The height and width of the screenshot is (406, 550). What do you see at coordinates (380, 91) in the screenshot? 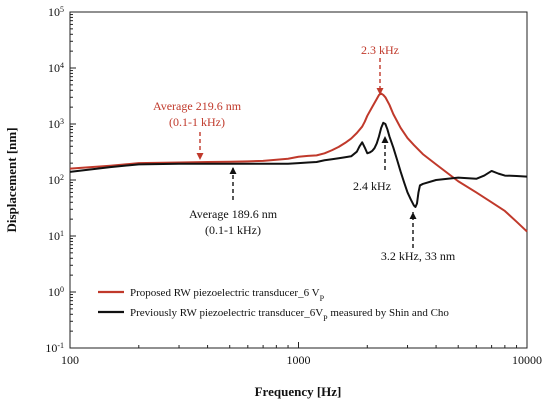
I see `peak-proposed-arrow-head` at bounding box center [380, 91].